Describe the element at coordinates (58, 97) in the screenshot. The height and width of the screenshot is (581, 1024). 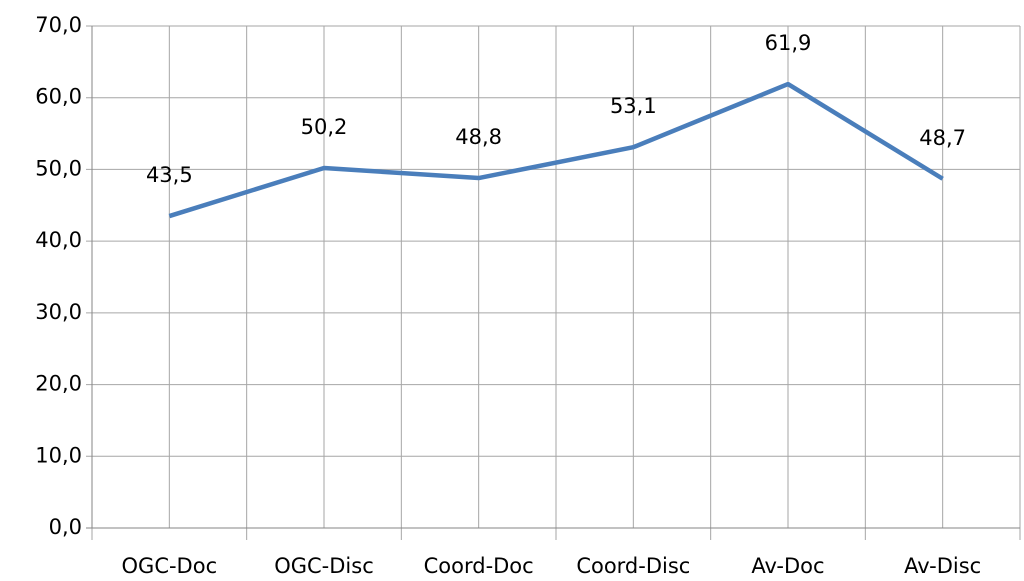
I see `y-tick-label: 60,0` at that location.